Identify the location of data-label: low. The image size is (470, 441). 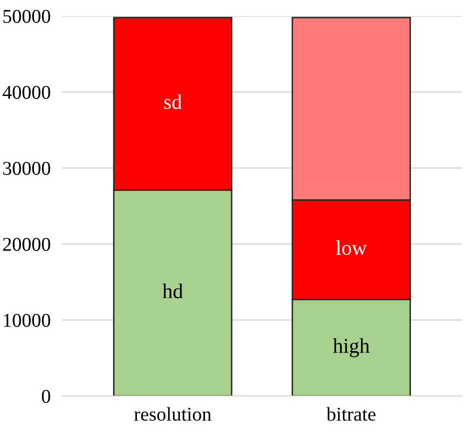
(351, 247).